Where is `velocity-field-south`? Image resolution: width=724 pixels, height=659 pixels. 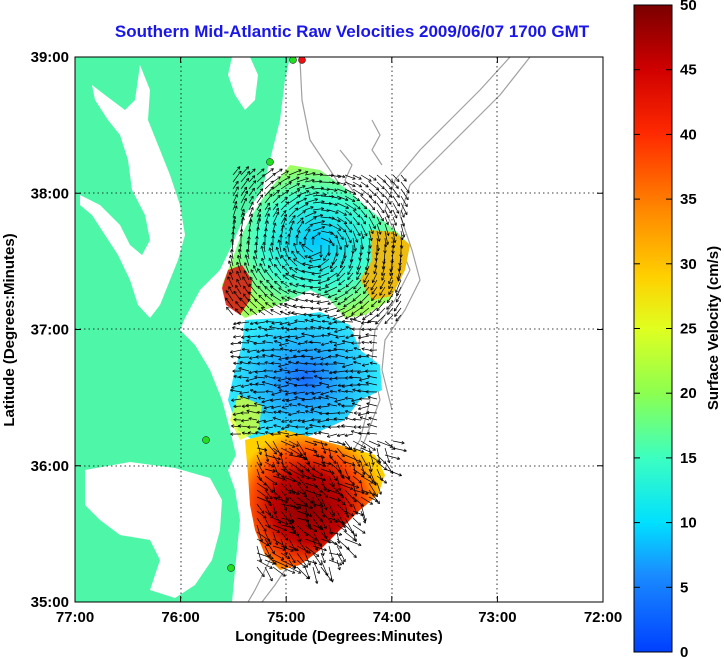 velocity-field-south is located at coordinates (315, 500).